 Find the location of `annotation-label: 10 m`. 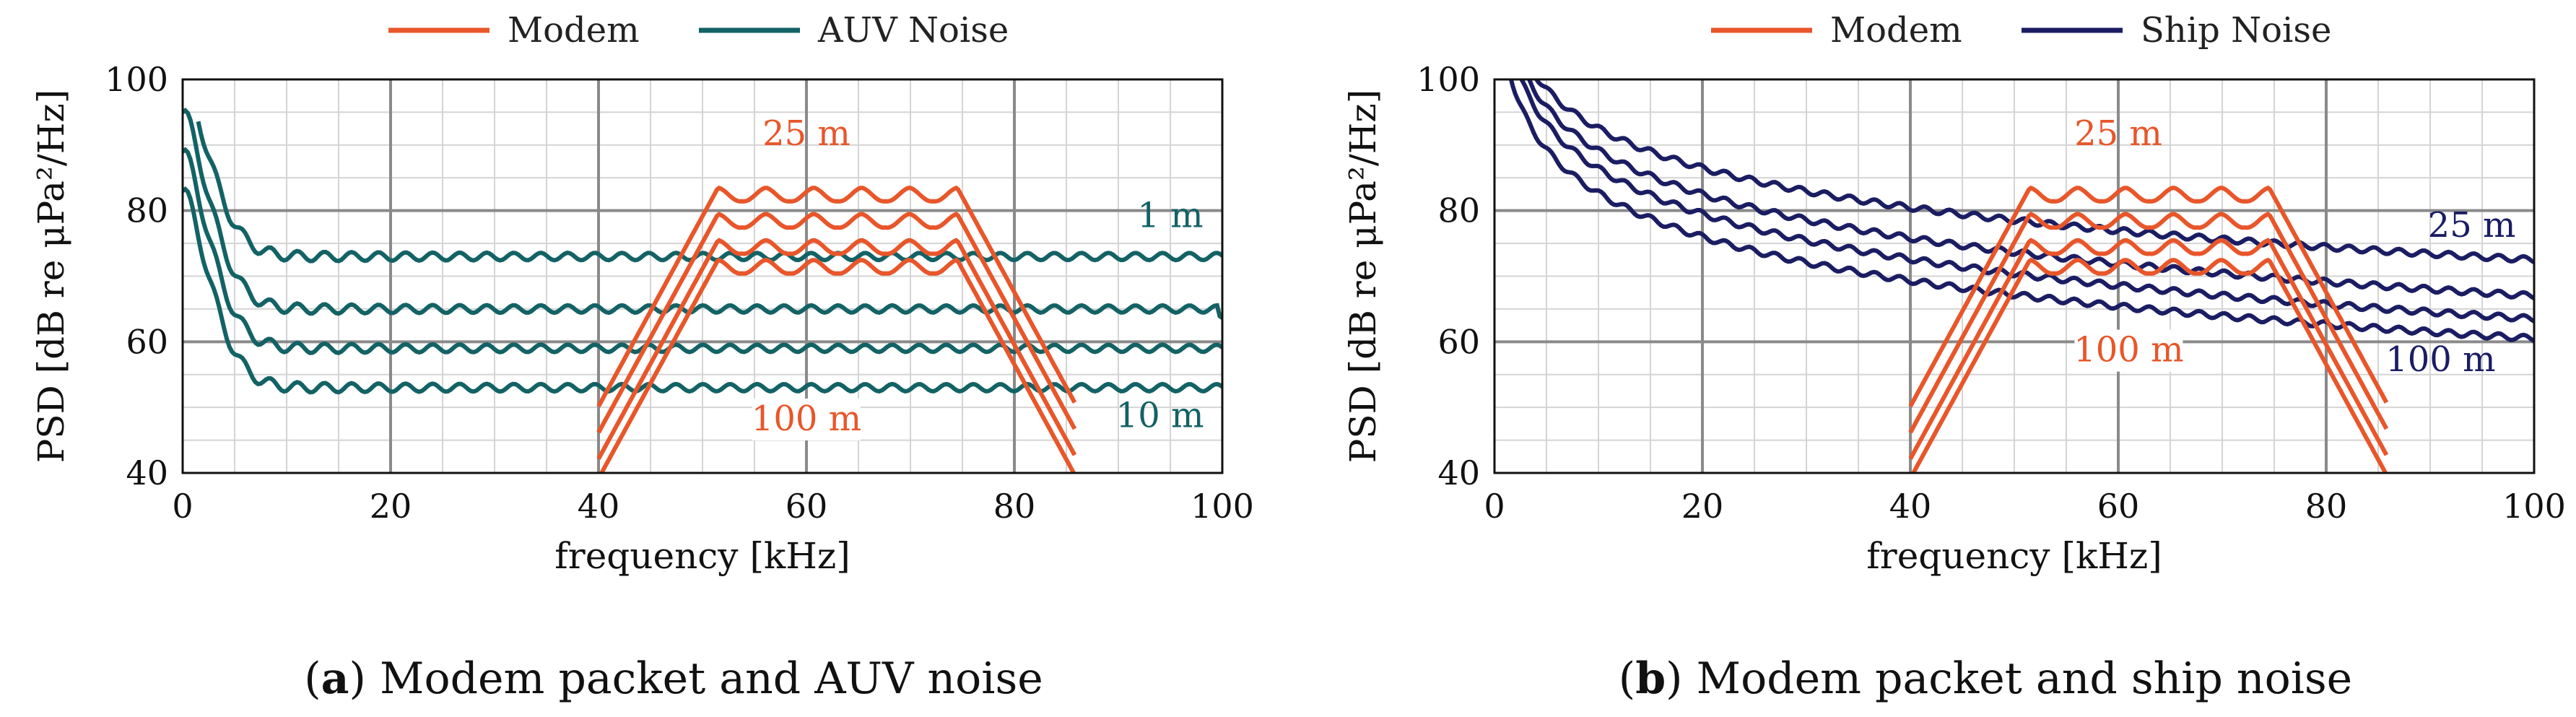

annotation-label: 10 m is located at coordinates (1160, 415).